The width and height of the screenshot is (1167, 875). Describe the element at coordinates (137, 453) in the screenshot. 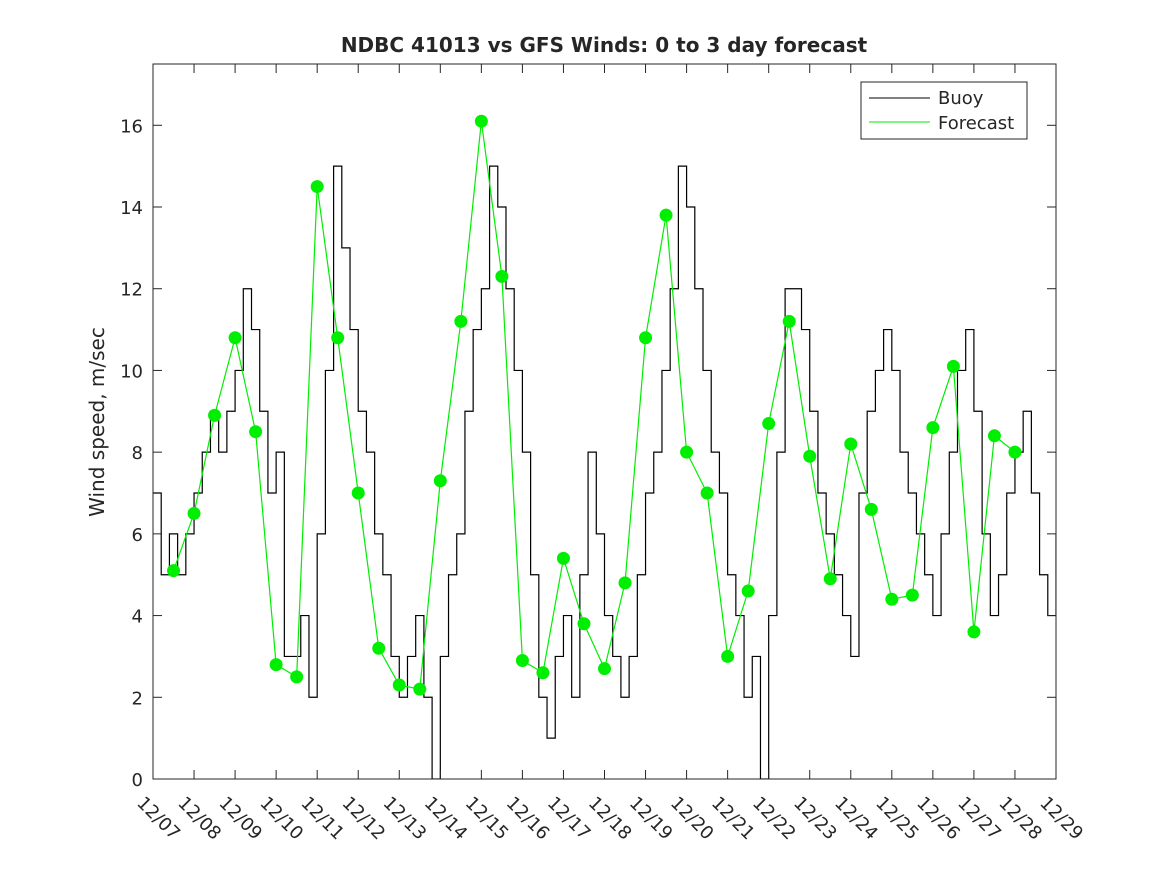

I see `y-tick-label: 8` at that location.